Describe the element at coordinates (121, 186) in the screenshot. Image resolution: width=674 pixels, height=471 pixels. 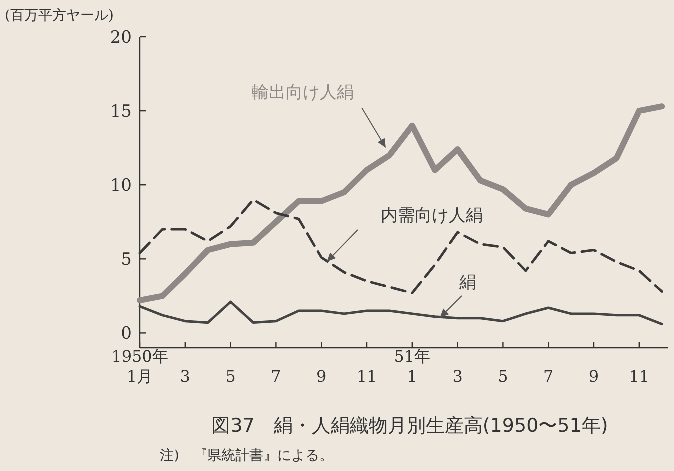
I see `y-tick-label: 10` at that location.